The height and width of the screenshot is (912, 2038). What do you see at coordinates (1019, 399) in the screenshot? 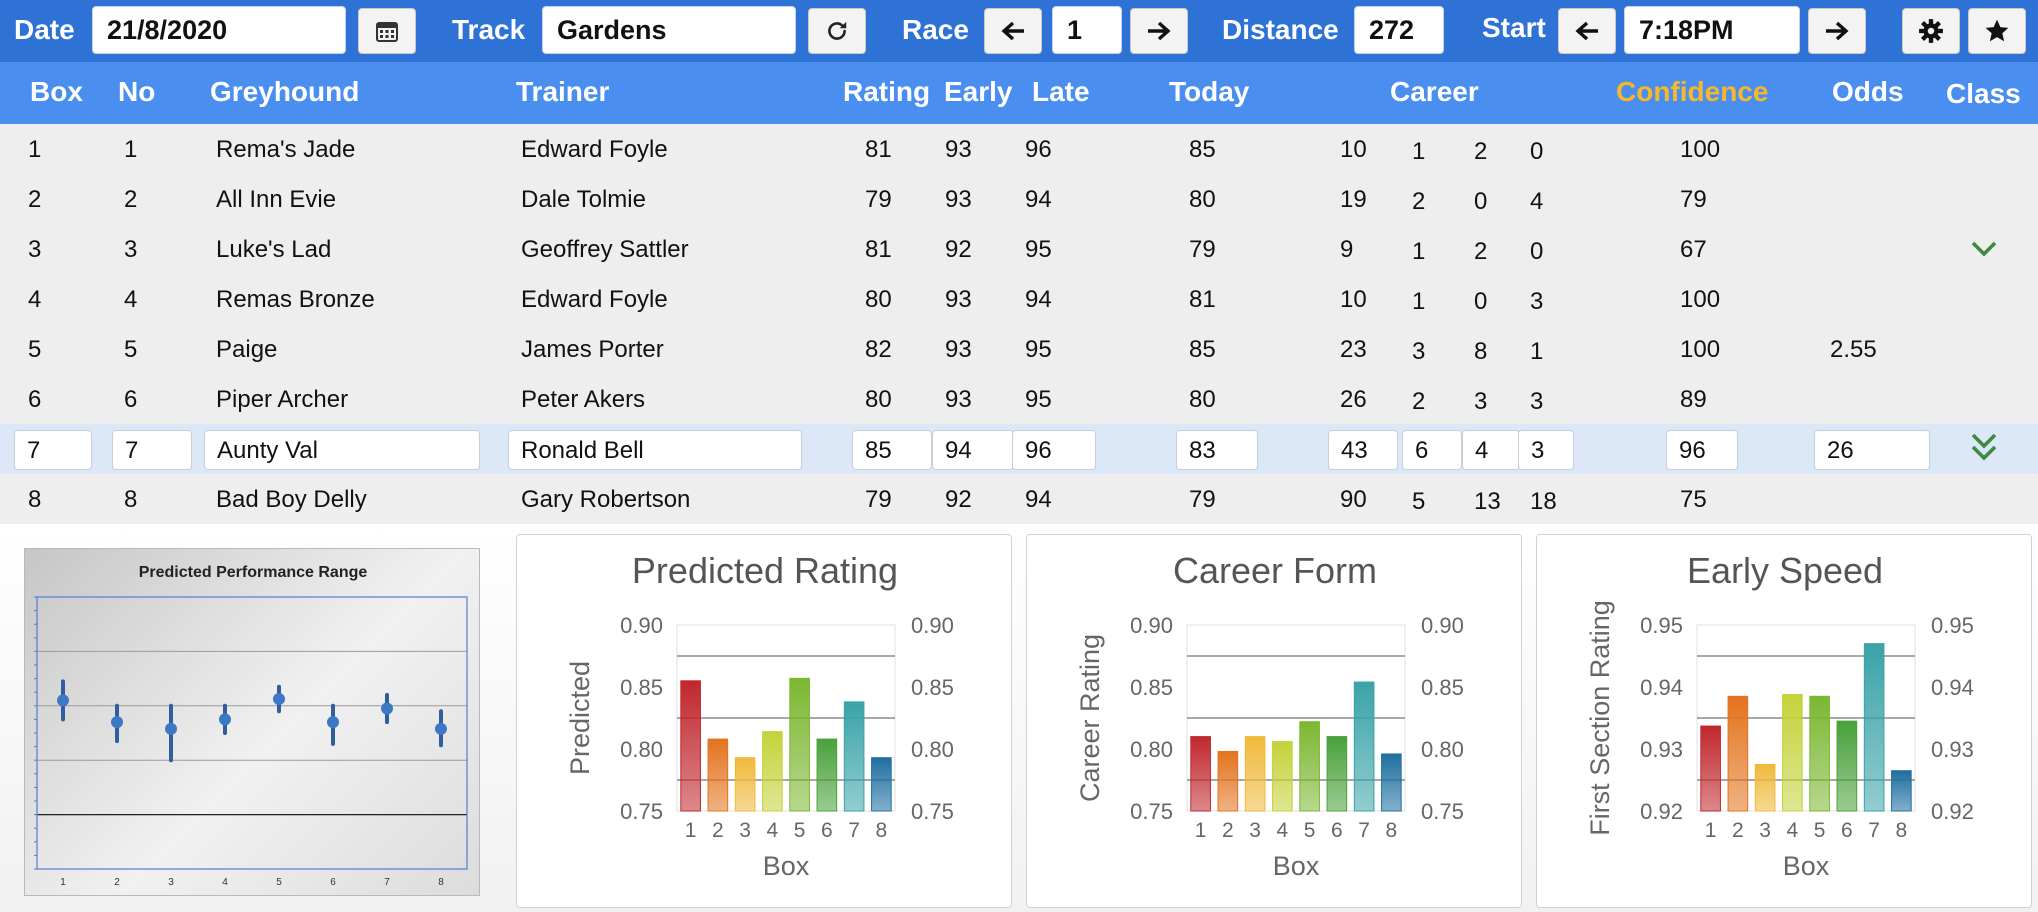
I see `table-row: 6 6 Piper Archer Peter Akers 80 93 95 80 26 2 3 3 89` at bounding box center [1019, 399].